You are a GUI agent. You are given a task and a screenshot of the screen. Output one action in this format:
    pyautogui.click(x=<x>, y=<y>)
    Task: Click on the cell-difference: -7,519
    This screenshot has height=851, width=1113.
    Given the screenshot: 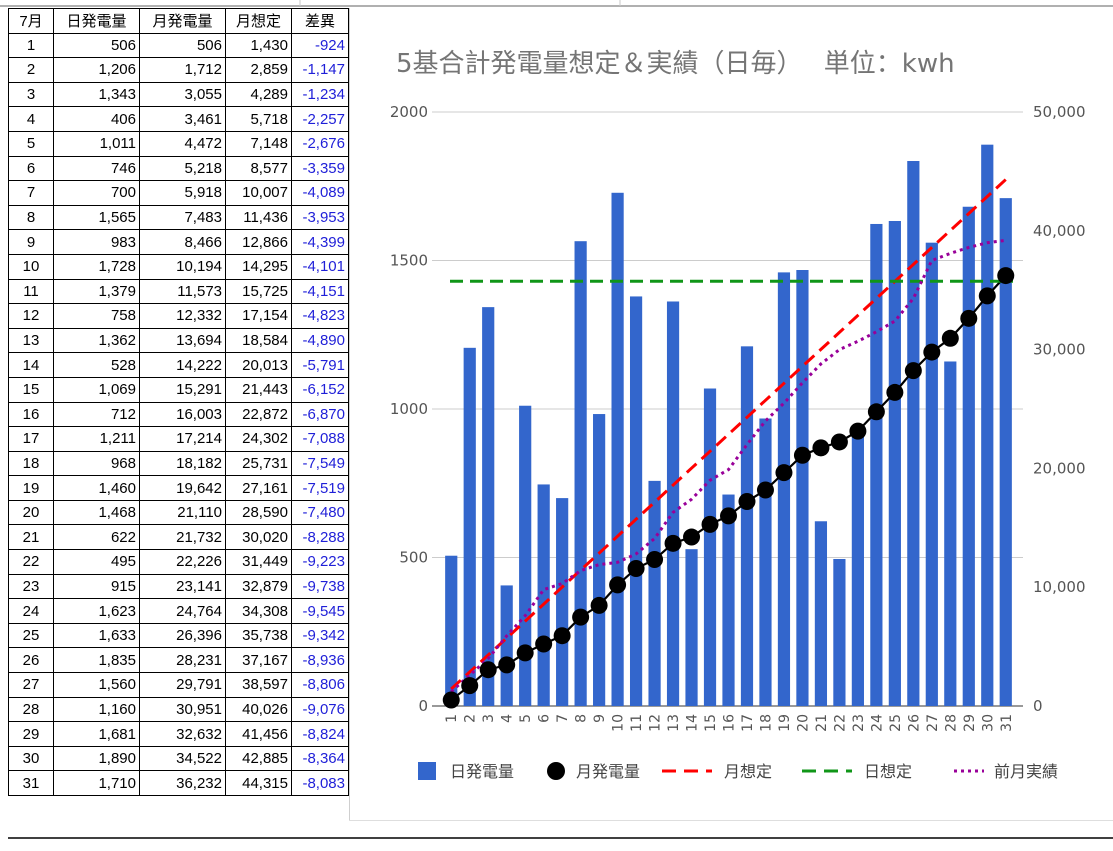 What is the action you would take?
    pyautogui.click(x=320, y=488)
    